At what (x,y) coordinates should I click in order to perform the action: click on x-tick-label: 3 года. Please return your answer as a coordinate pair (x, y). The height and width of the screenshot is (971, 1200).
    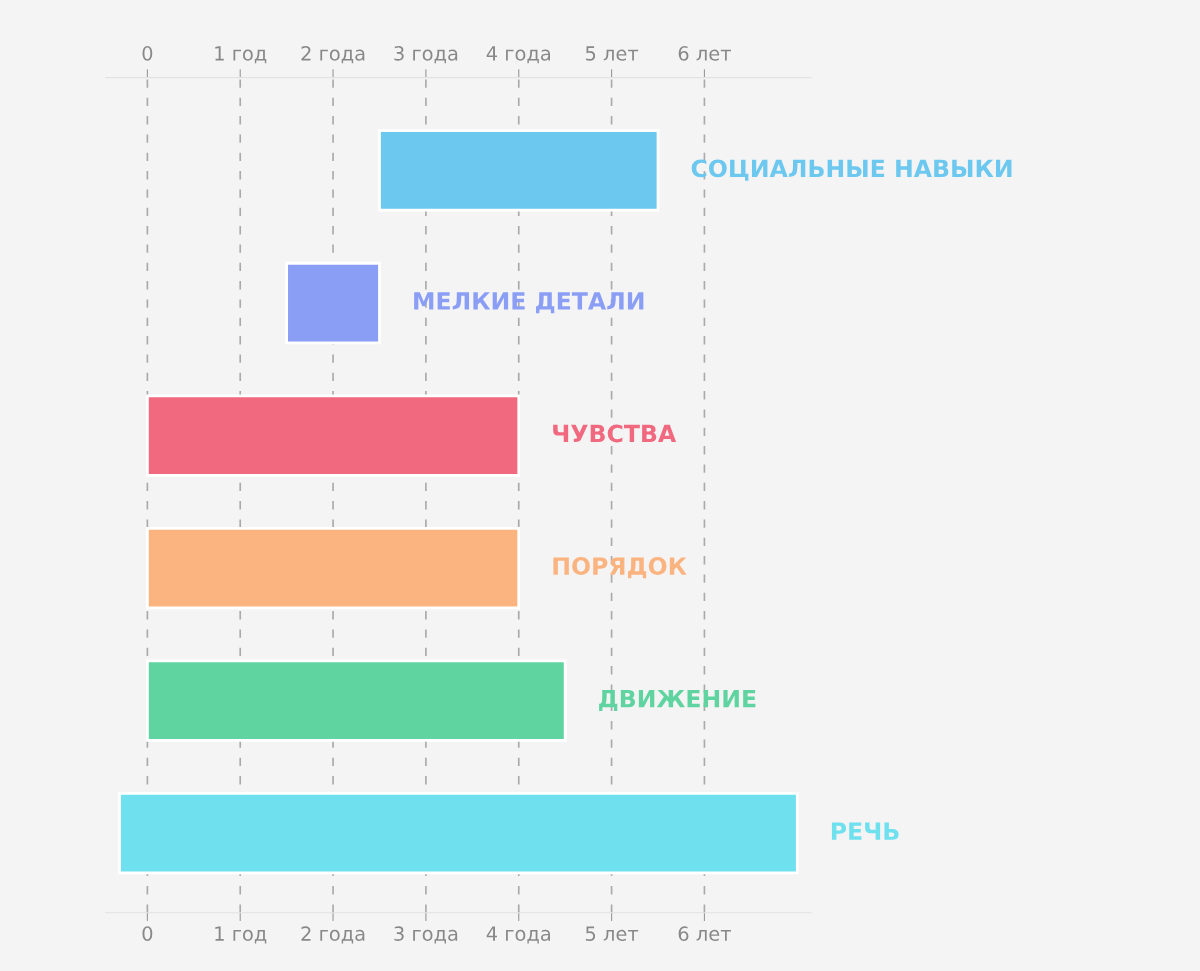
    Looking at the image, I should click on (426, 935).